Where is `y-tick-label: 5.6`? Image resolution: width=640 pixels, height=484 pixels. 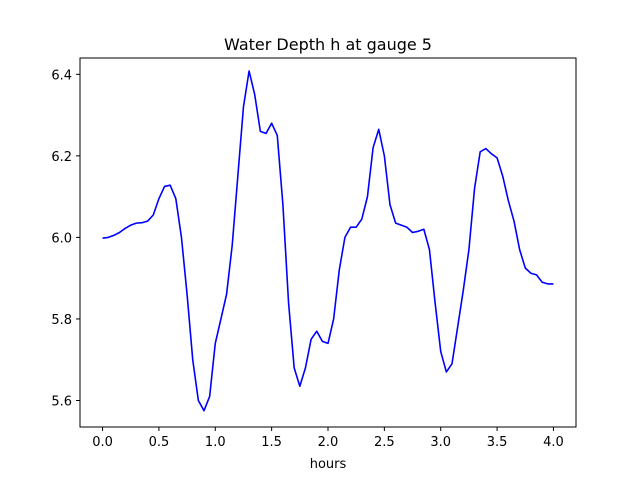 y-tick-label: 5.6 is located at coordinates (61, 401).